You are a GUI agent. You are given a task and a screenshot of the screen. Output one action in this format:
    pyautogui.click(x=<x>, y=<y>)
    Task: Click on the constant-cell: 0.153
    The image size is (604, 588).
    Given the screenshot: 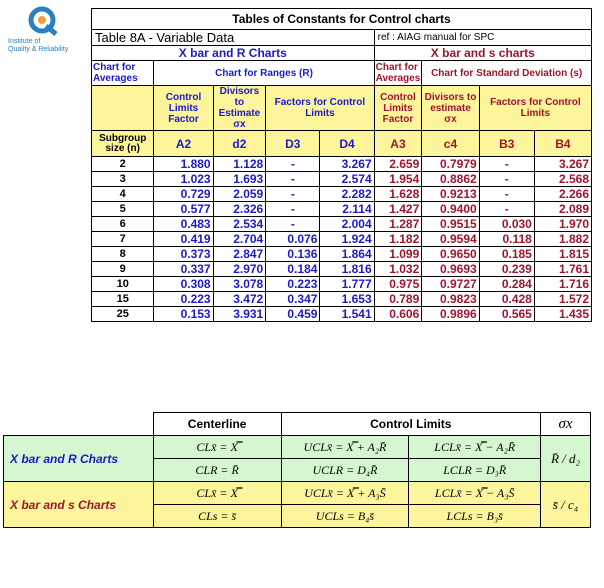 What is the action you would take?
    pyautogui.click(x=183, y=314)
    